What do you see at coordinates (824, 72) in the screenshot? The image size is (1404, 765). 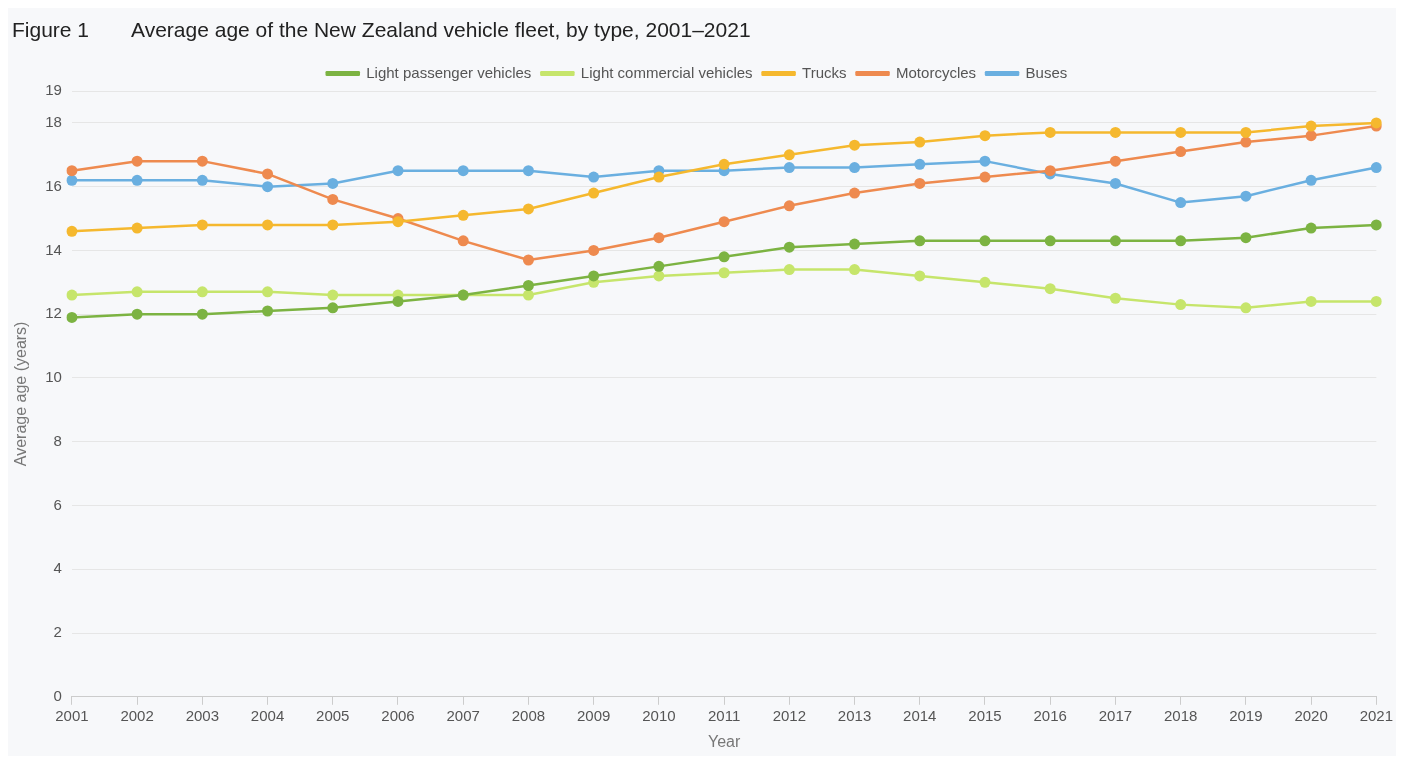 I see `legend-label: Trucks` at bounding box center [824, 72].